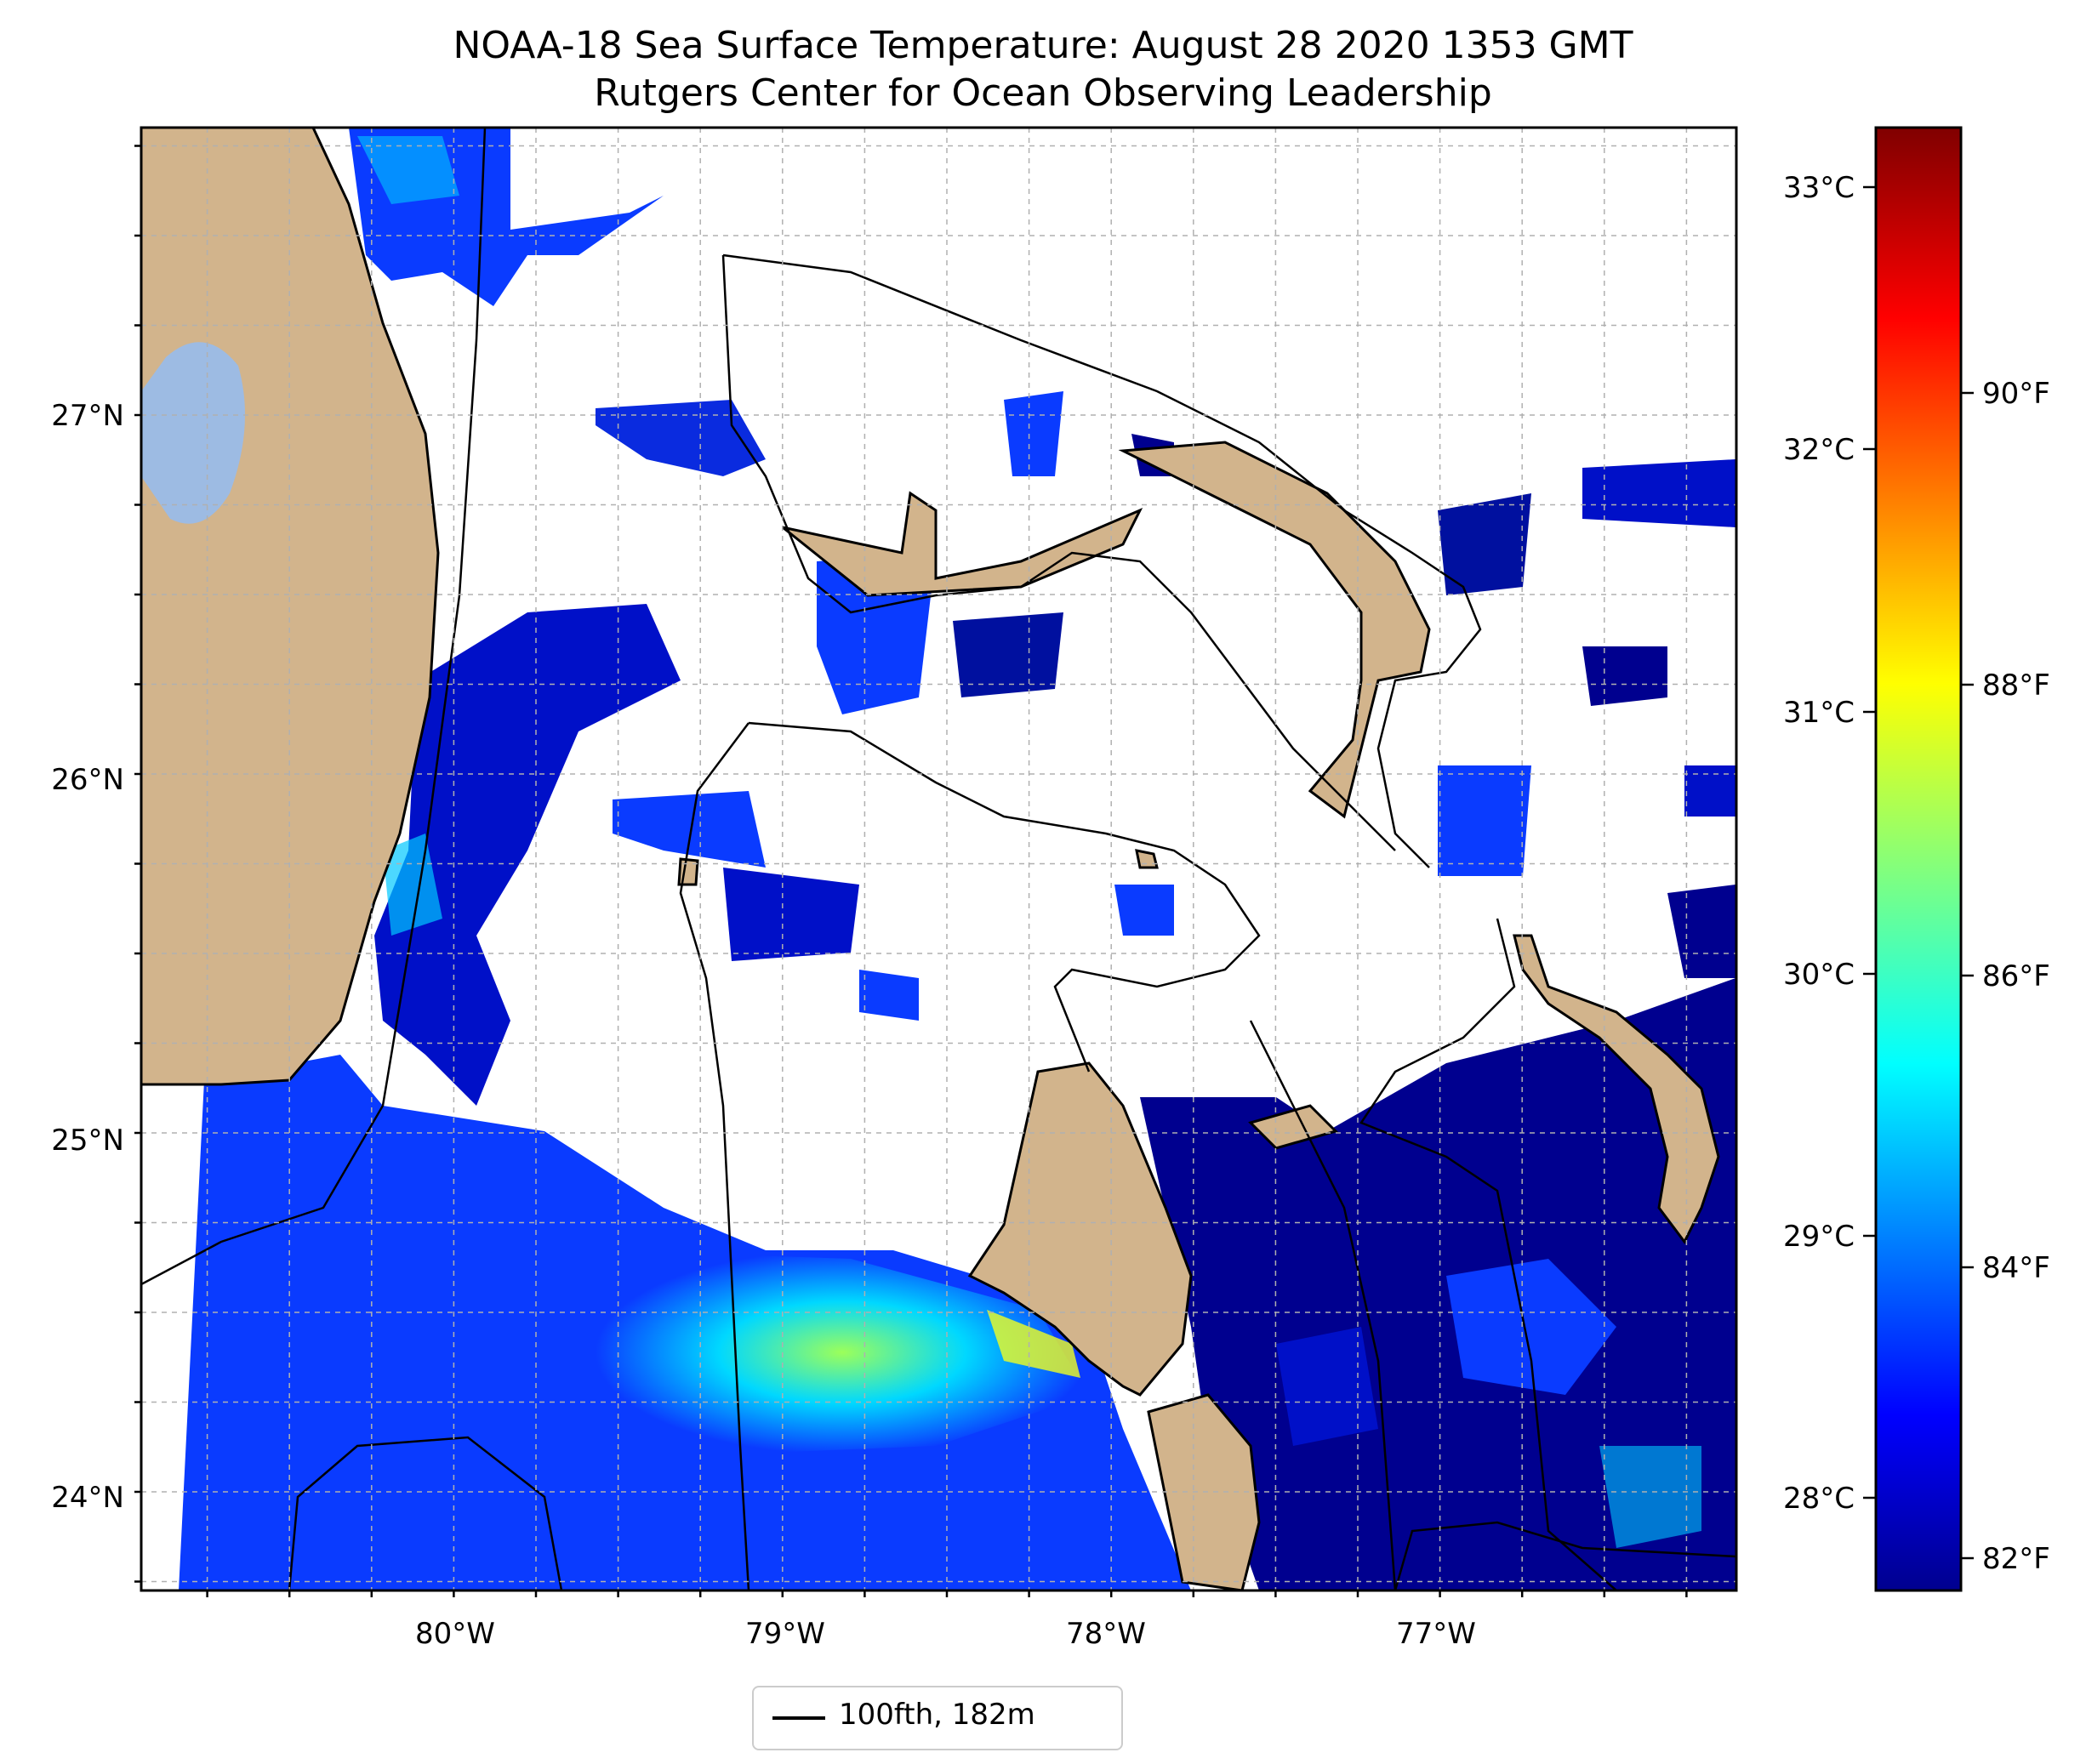 Image resolution: width=2086 pixels, height=1764 pixels. What do you see at coordinates (87, 1498) in the screenshot?
I see `lat-label: 24°N` at bounding box center [87, 1498].